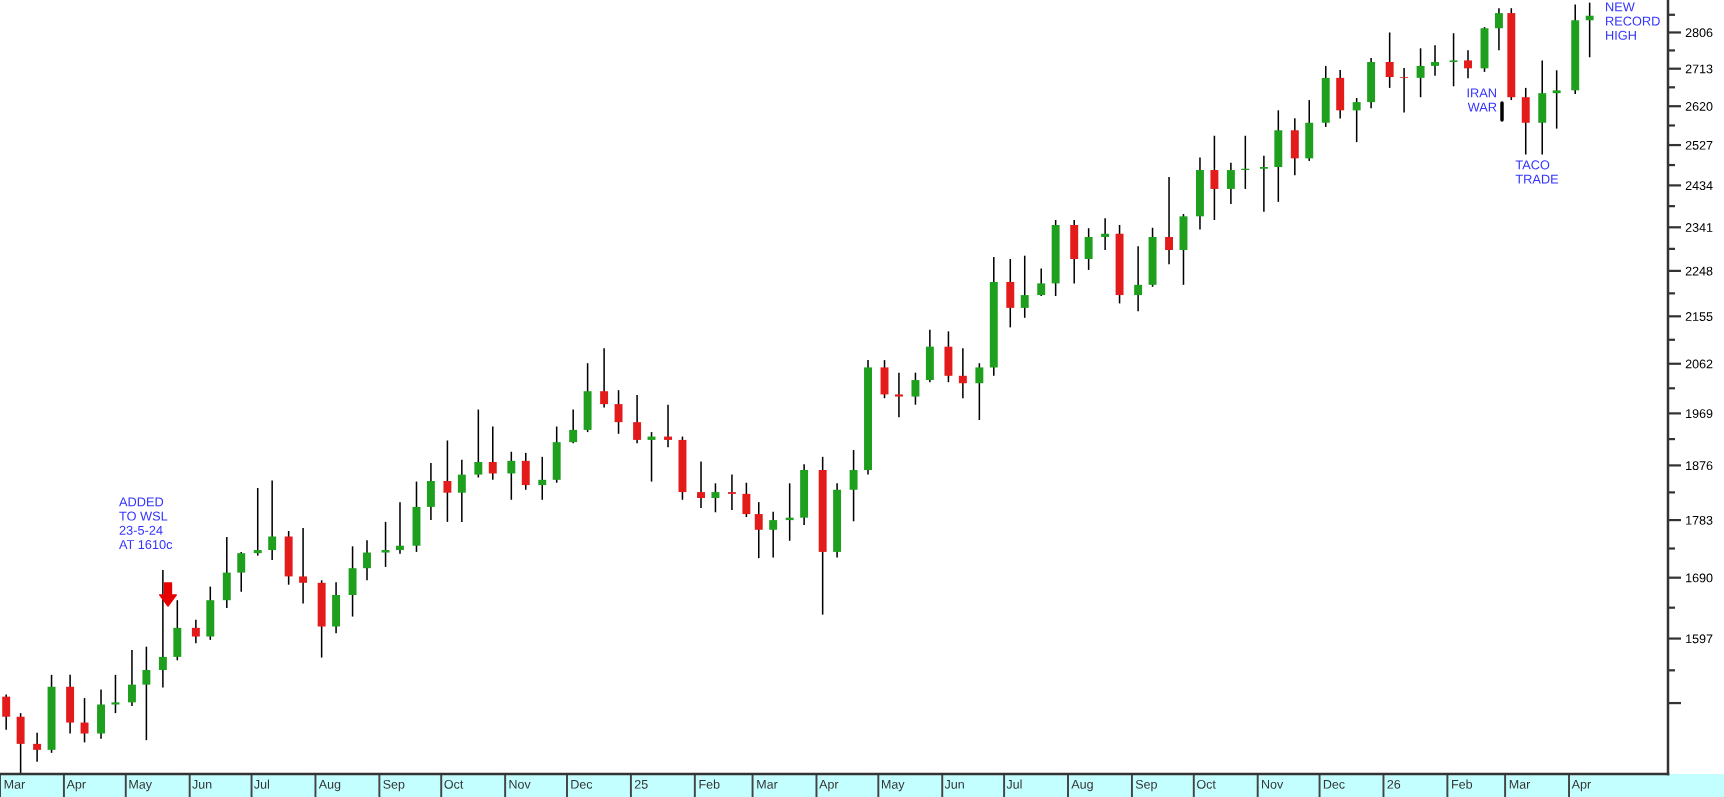  What do you see at coordinates (146, 523) in the screenshot?
I see `annotation: ADDED TO WSL 23-5-24 AT 1610c` at bounding box center [146, 523].